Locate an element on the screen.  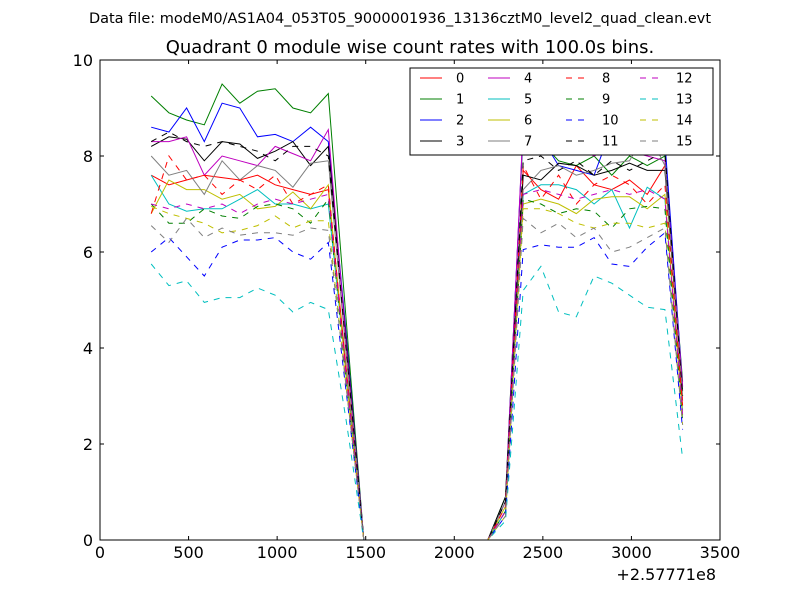
legend-label-14: 14 is located at coordinates (684, 121).